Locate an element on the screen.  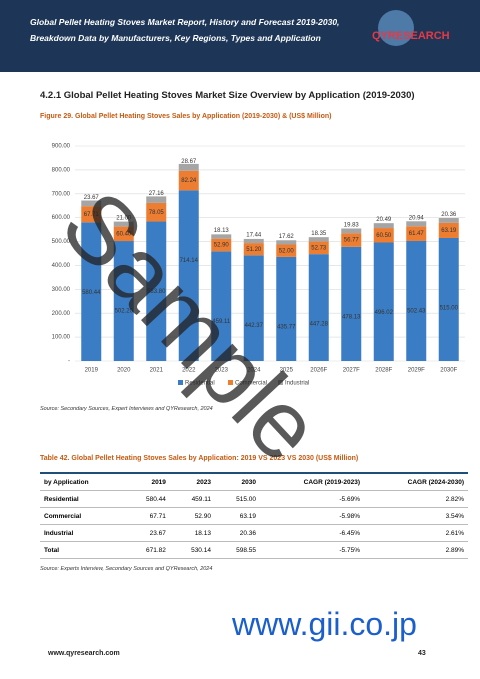
table-cell: CAGR (2024-2030) is located at coordinates (415, 481).